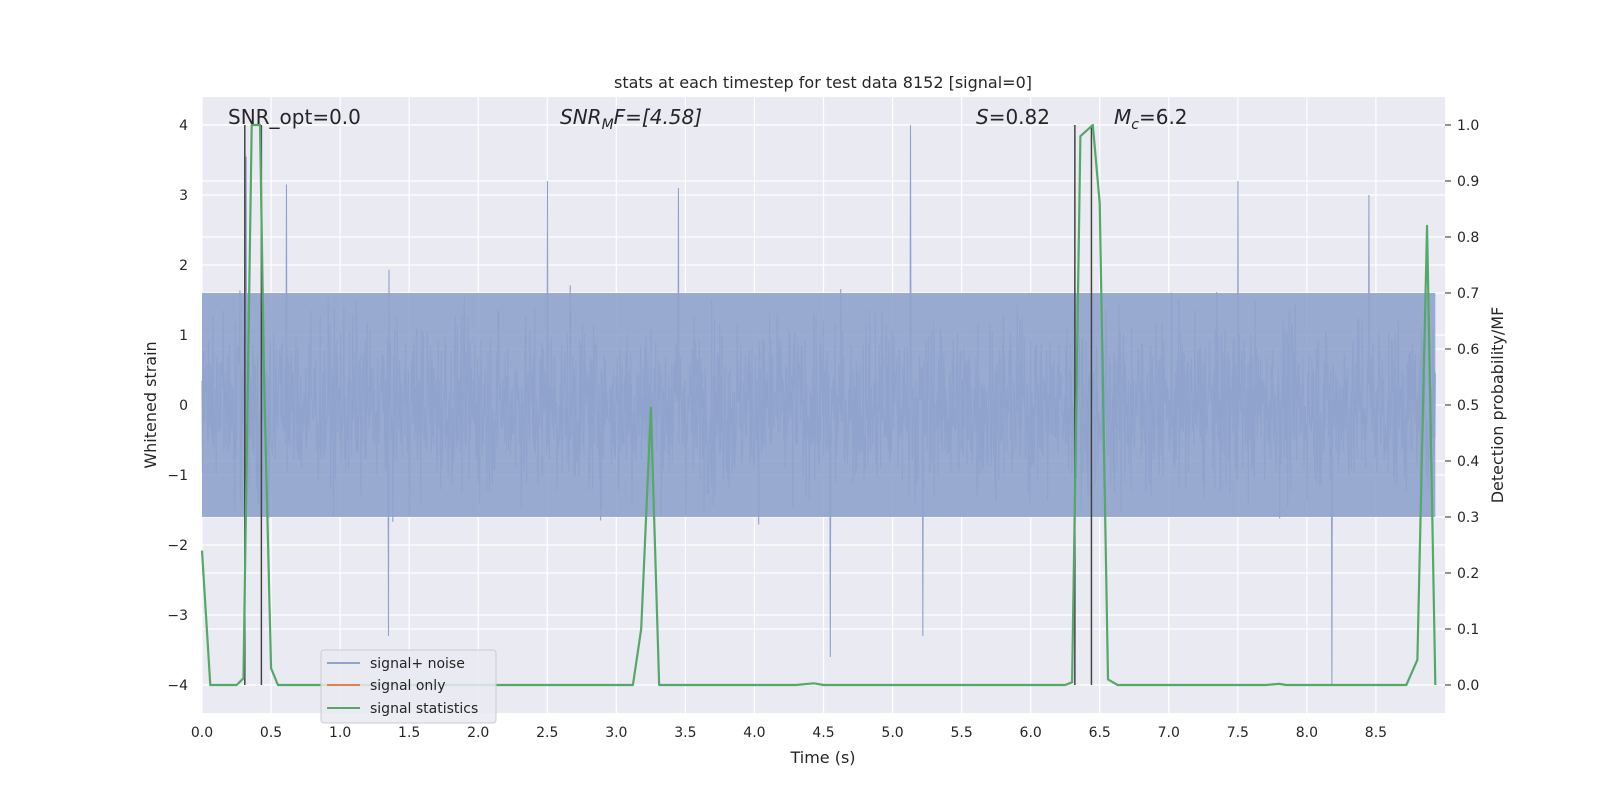  What do you see at coordinates (1468, 574) in the screenshot?
I see `y-right-tick-label: 0.2` at bounding box center [1468, 574].